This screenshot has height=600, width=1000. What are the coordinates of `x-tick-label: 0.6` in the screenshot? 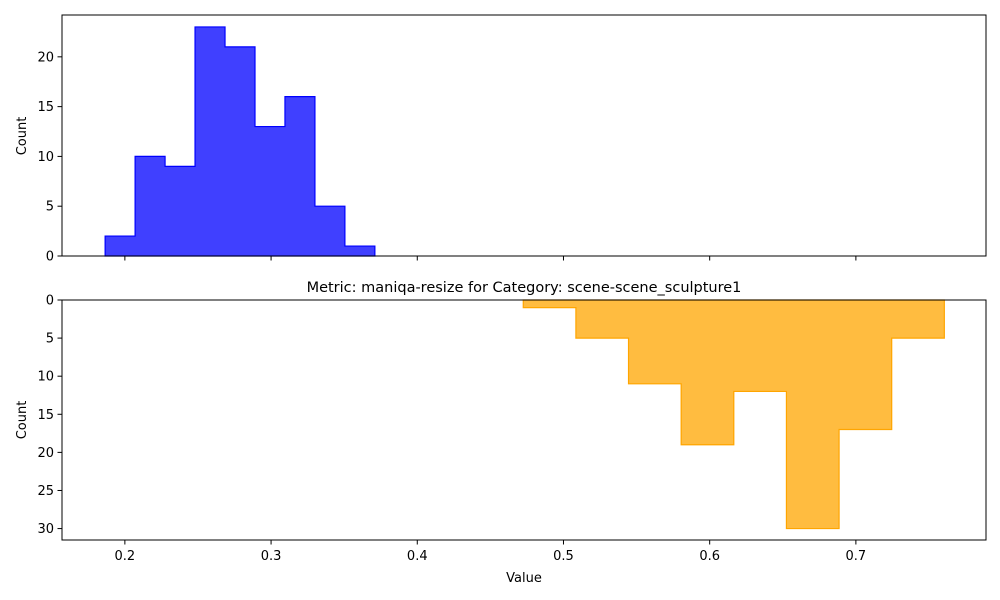 It's located at (709, 556).